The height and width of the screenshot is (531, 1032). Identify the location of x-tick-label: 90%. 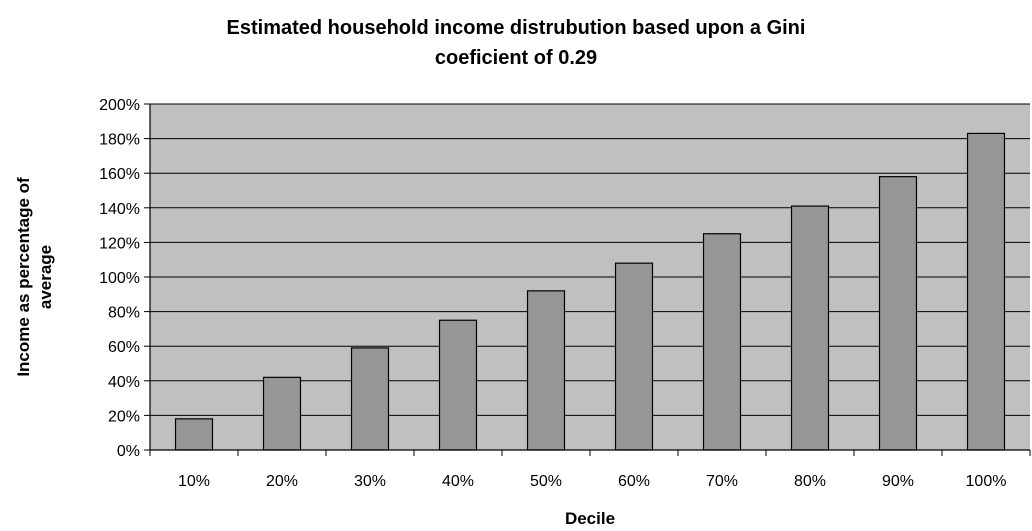
(898, 481).